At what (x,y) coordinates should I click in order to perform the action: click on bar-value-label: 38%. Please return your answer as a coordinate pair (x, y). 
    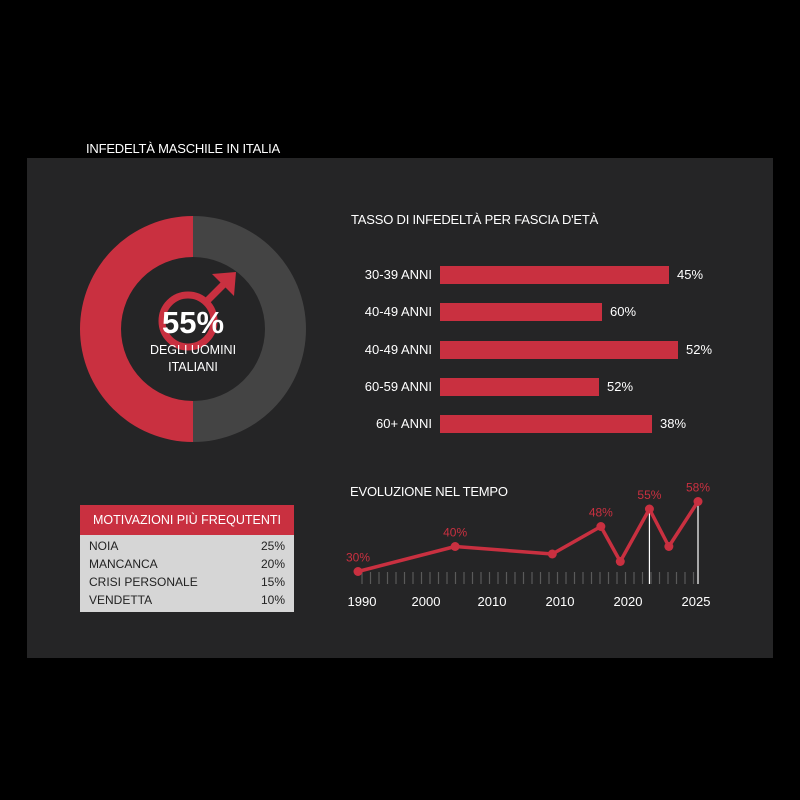
    Looking at the image, I should click on (673, 423).